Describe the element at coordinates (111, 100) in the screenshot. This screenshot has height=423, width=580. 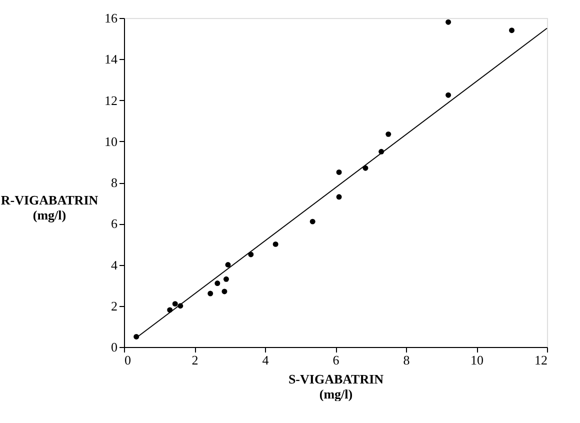
I see `y-tick-label: 12` at that location.